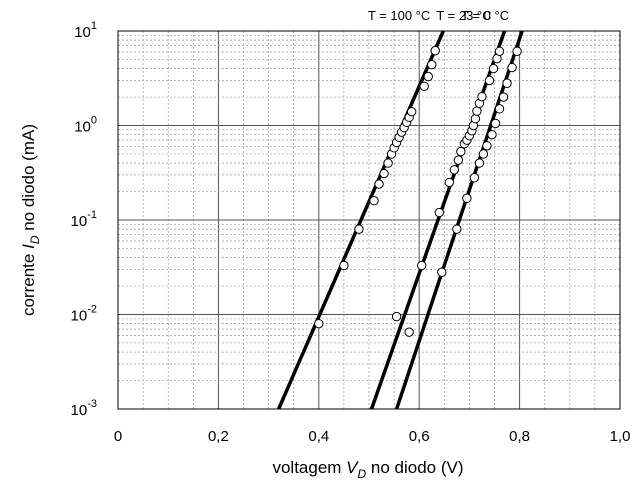 The image size is (633, 484). I want to click on y-tick-exponent: 1, so click(94, 26).